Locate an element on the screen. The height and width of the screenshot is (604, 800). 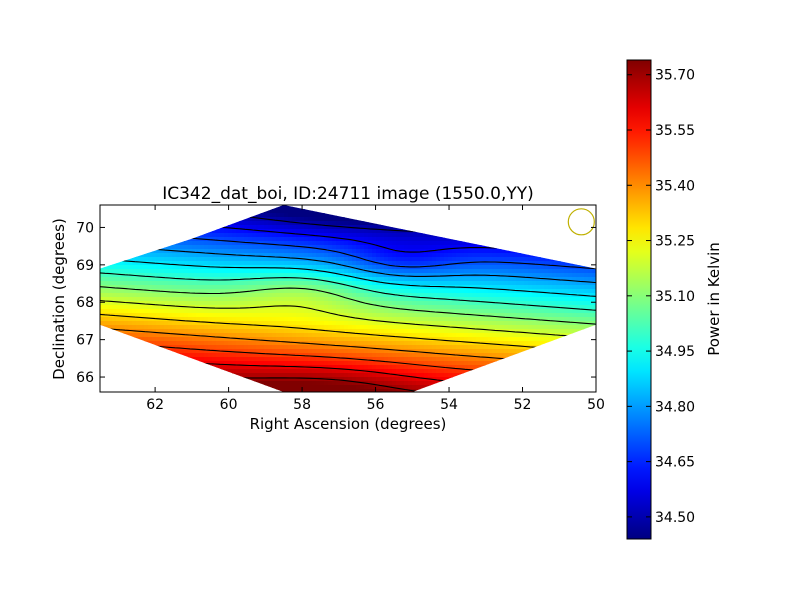
x-tick-label: 62 is located at coordinates (155, 405).